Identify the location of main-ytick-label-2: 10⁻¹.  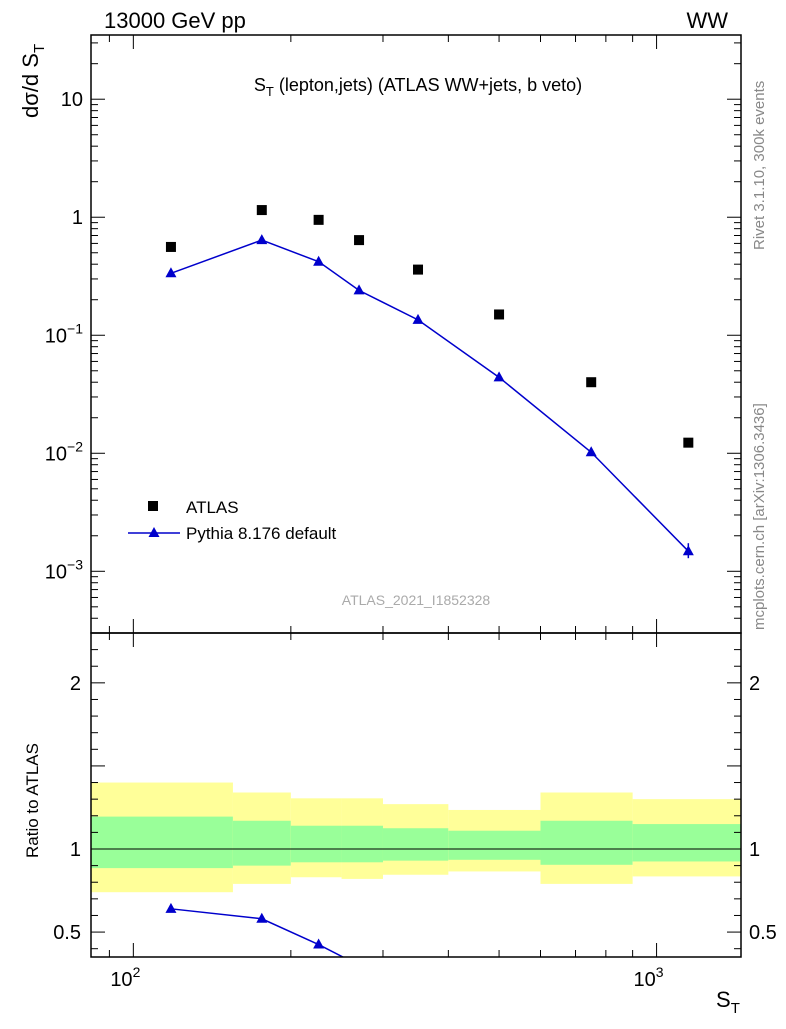
(64, 333).